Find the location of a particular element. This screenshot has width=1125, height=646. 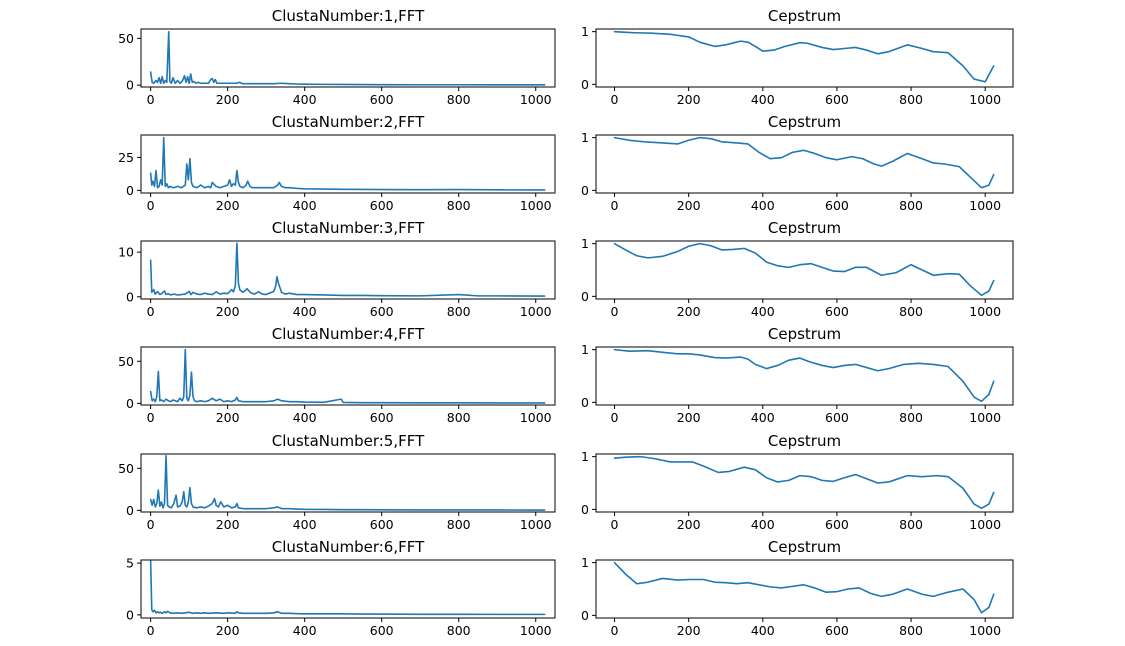

subplot-cepstrum-2: Cepstrum 0 200 400 600 800 1000 0 1 is located at coordinates (797, 163).